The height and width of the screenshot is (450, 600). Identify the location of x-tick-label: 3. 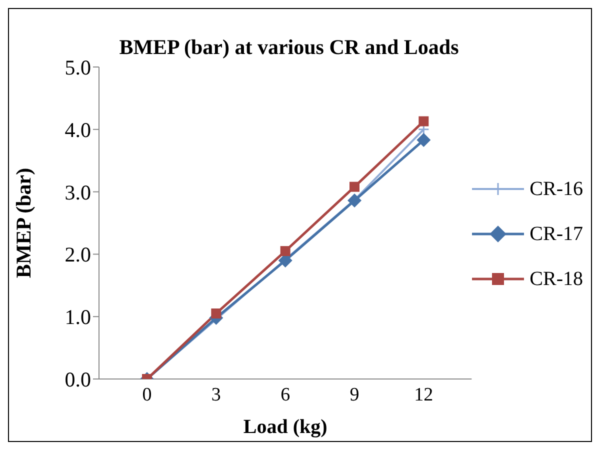
(216, 395).